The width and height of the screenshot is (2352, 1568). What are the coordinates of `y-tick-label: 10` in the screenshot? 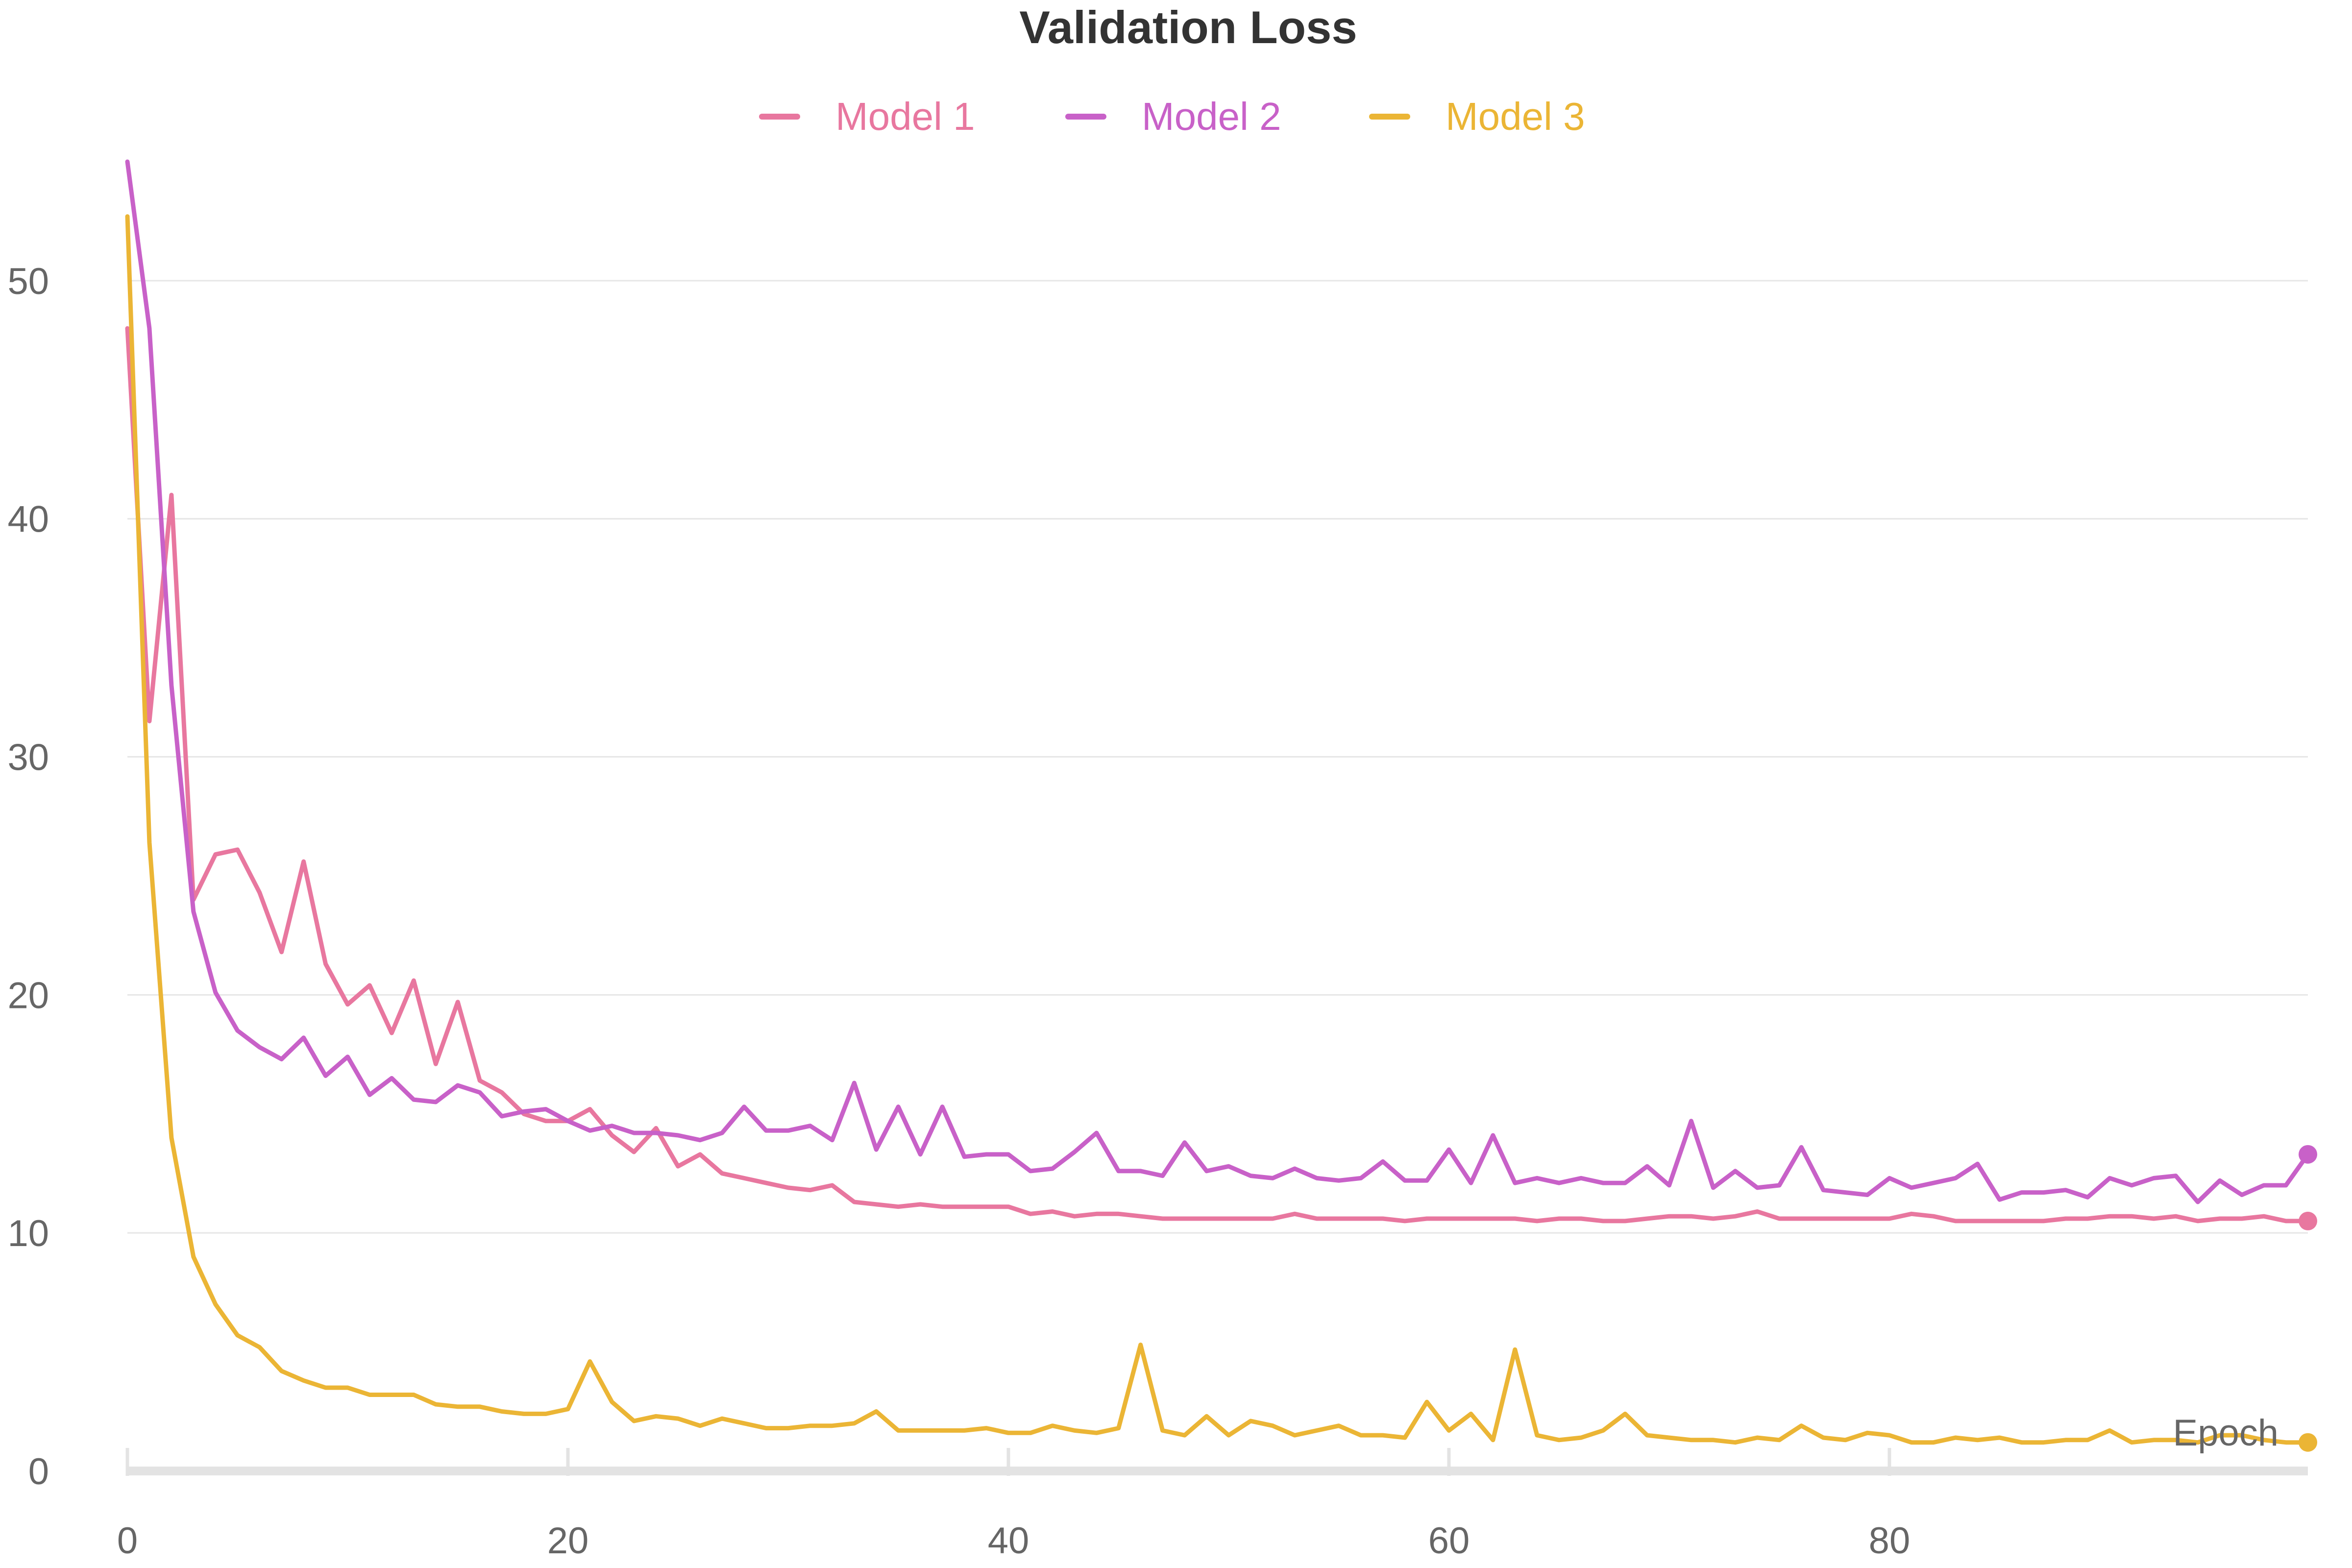 It's located at (28, 1233).